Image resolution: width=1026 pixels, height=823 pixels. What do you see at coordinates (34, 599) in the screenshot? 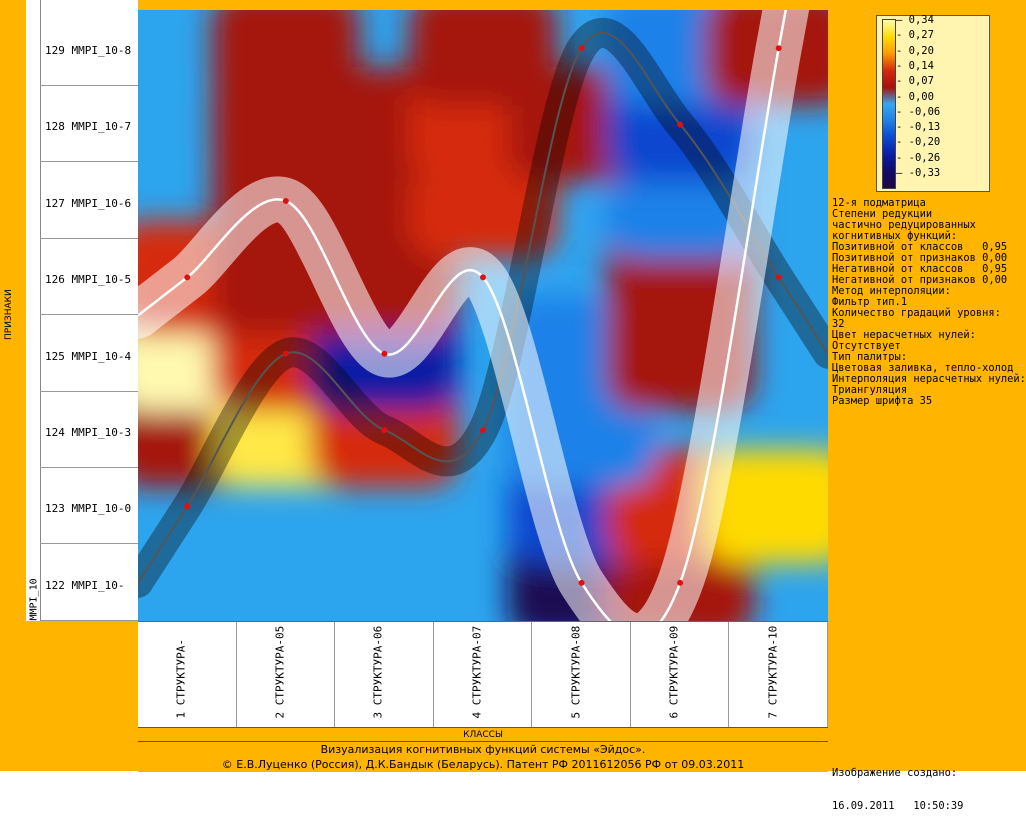
I see `row-group-label: MMPI_10` at bounding box center [34, 599].